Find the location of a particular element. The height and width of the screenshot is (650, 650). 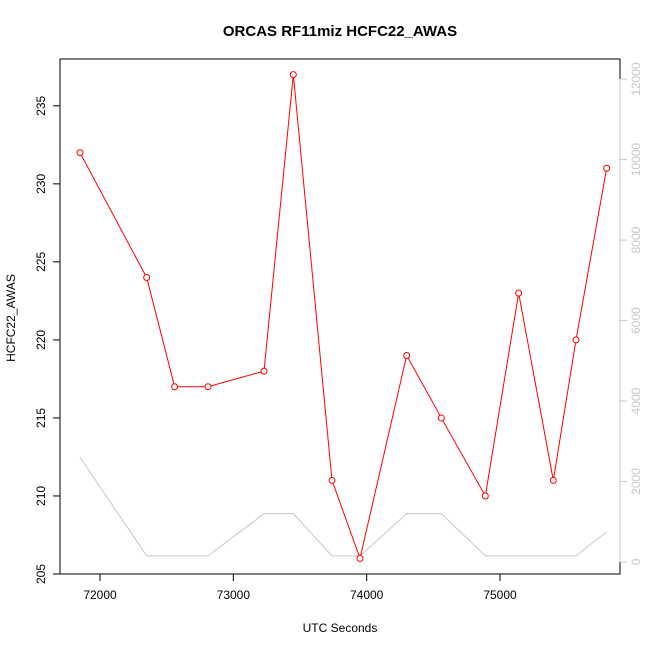

x-tick-label: 74000 is located at coordinates (367, 595).